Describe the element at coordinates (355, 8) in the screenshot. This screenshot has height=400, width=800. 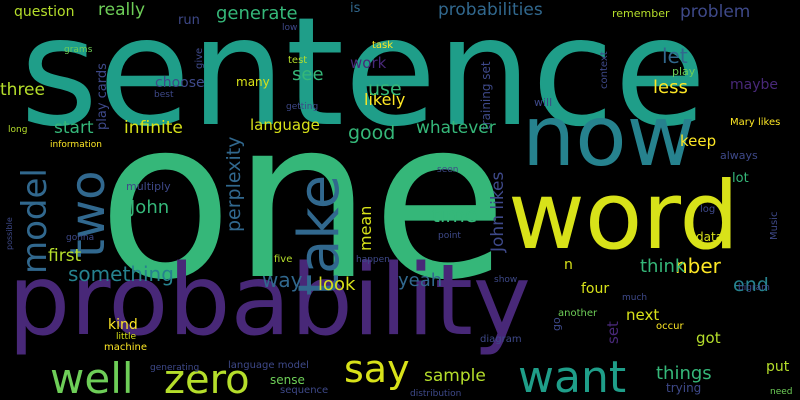
I see `cloud-word: is` at that location.